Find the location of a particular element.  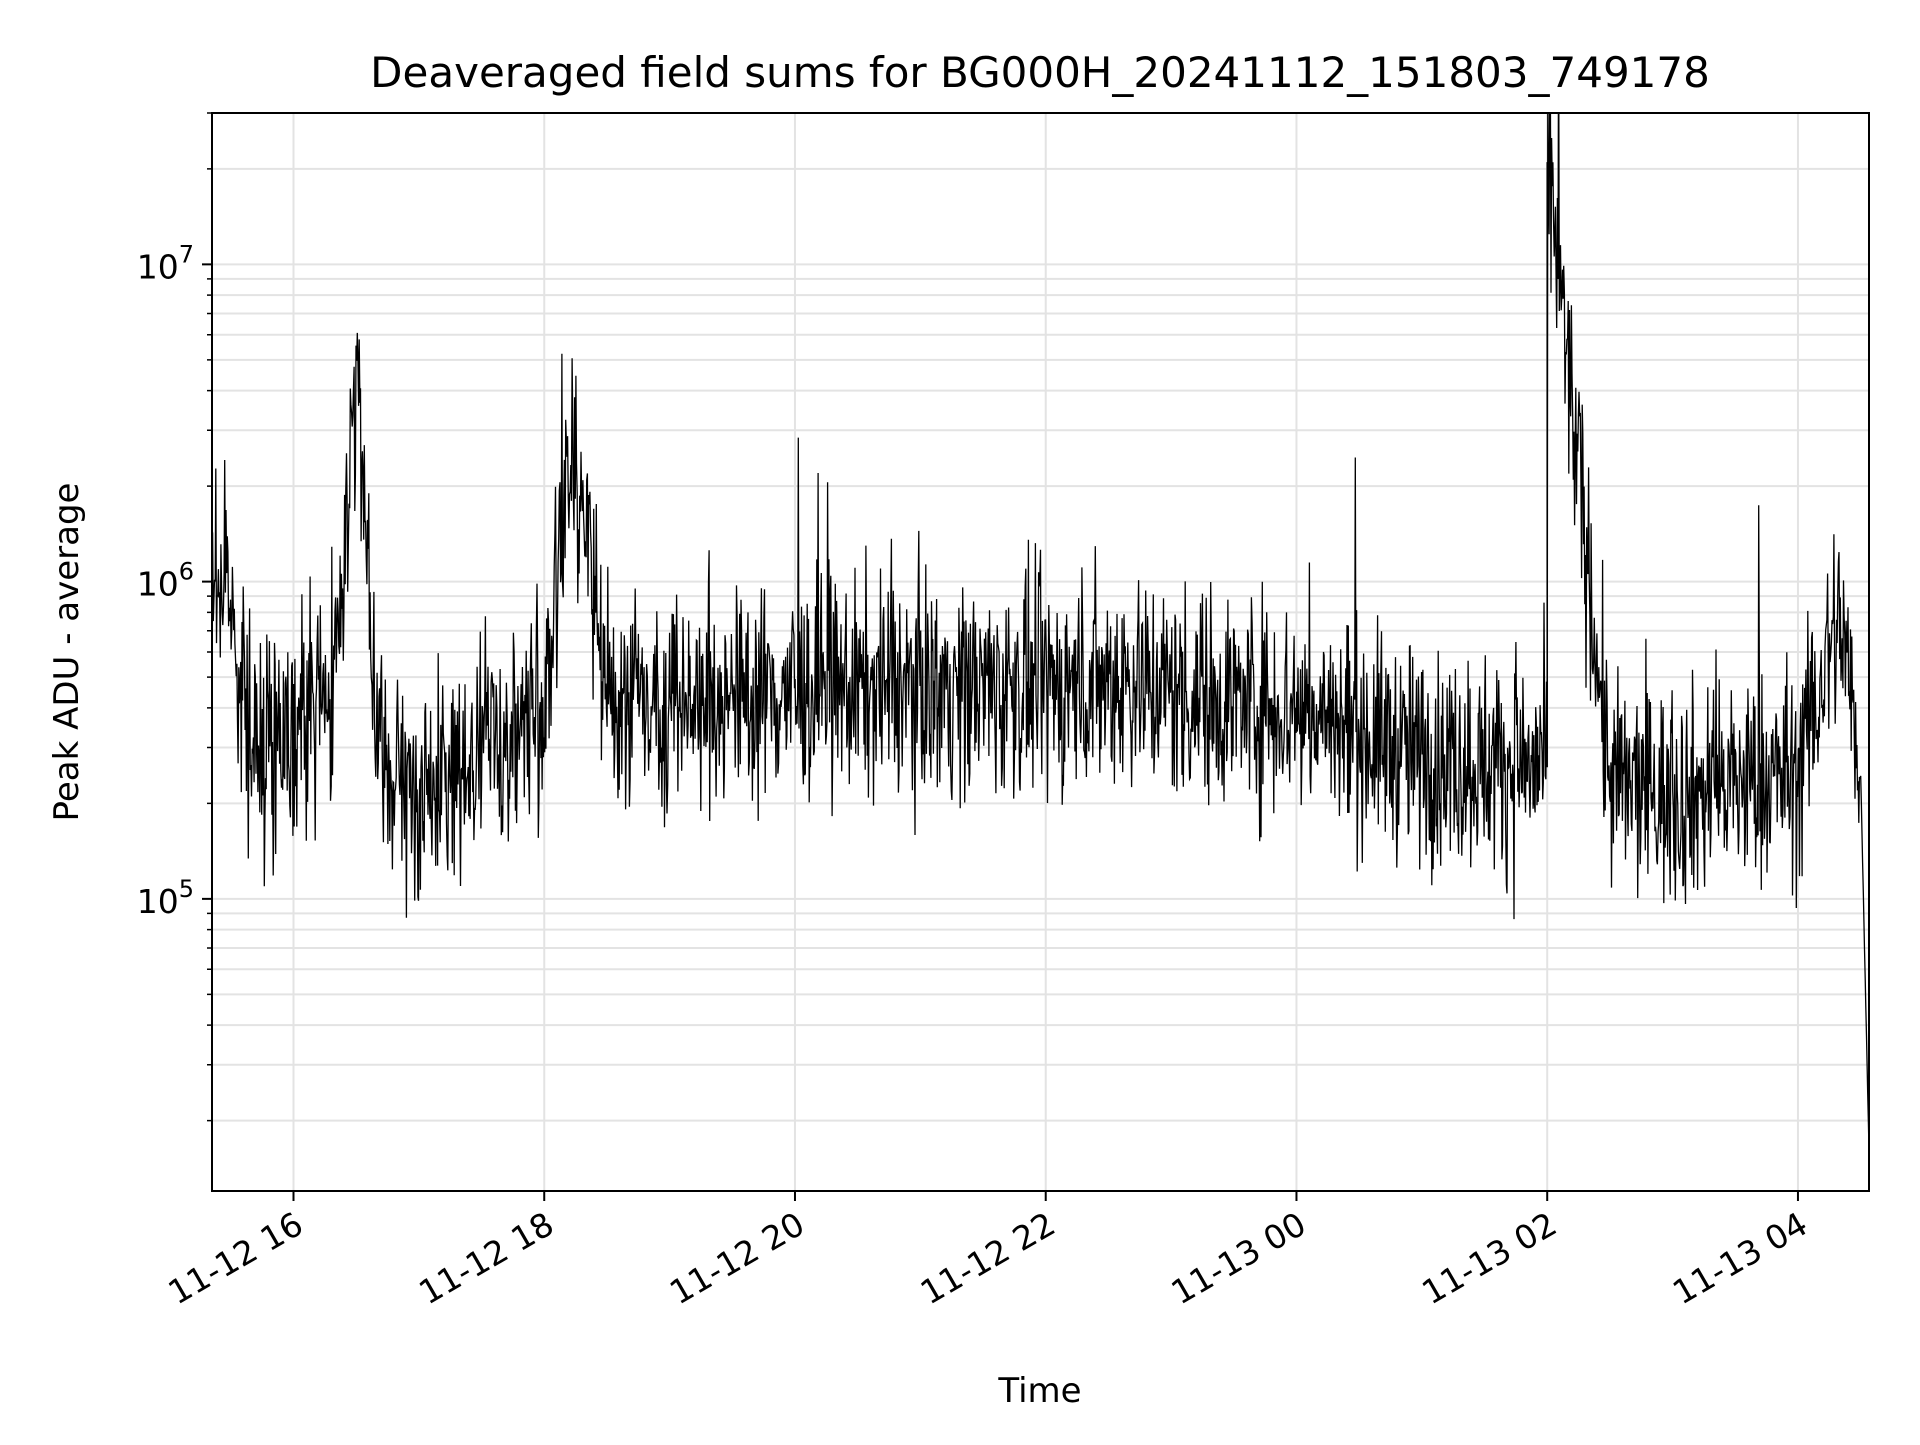

y-tick-label: 10⁶ is located at coordinates (165, 581).